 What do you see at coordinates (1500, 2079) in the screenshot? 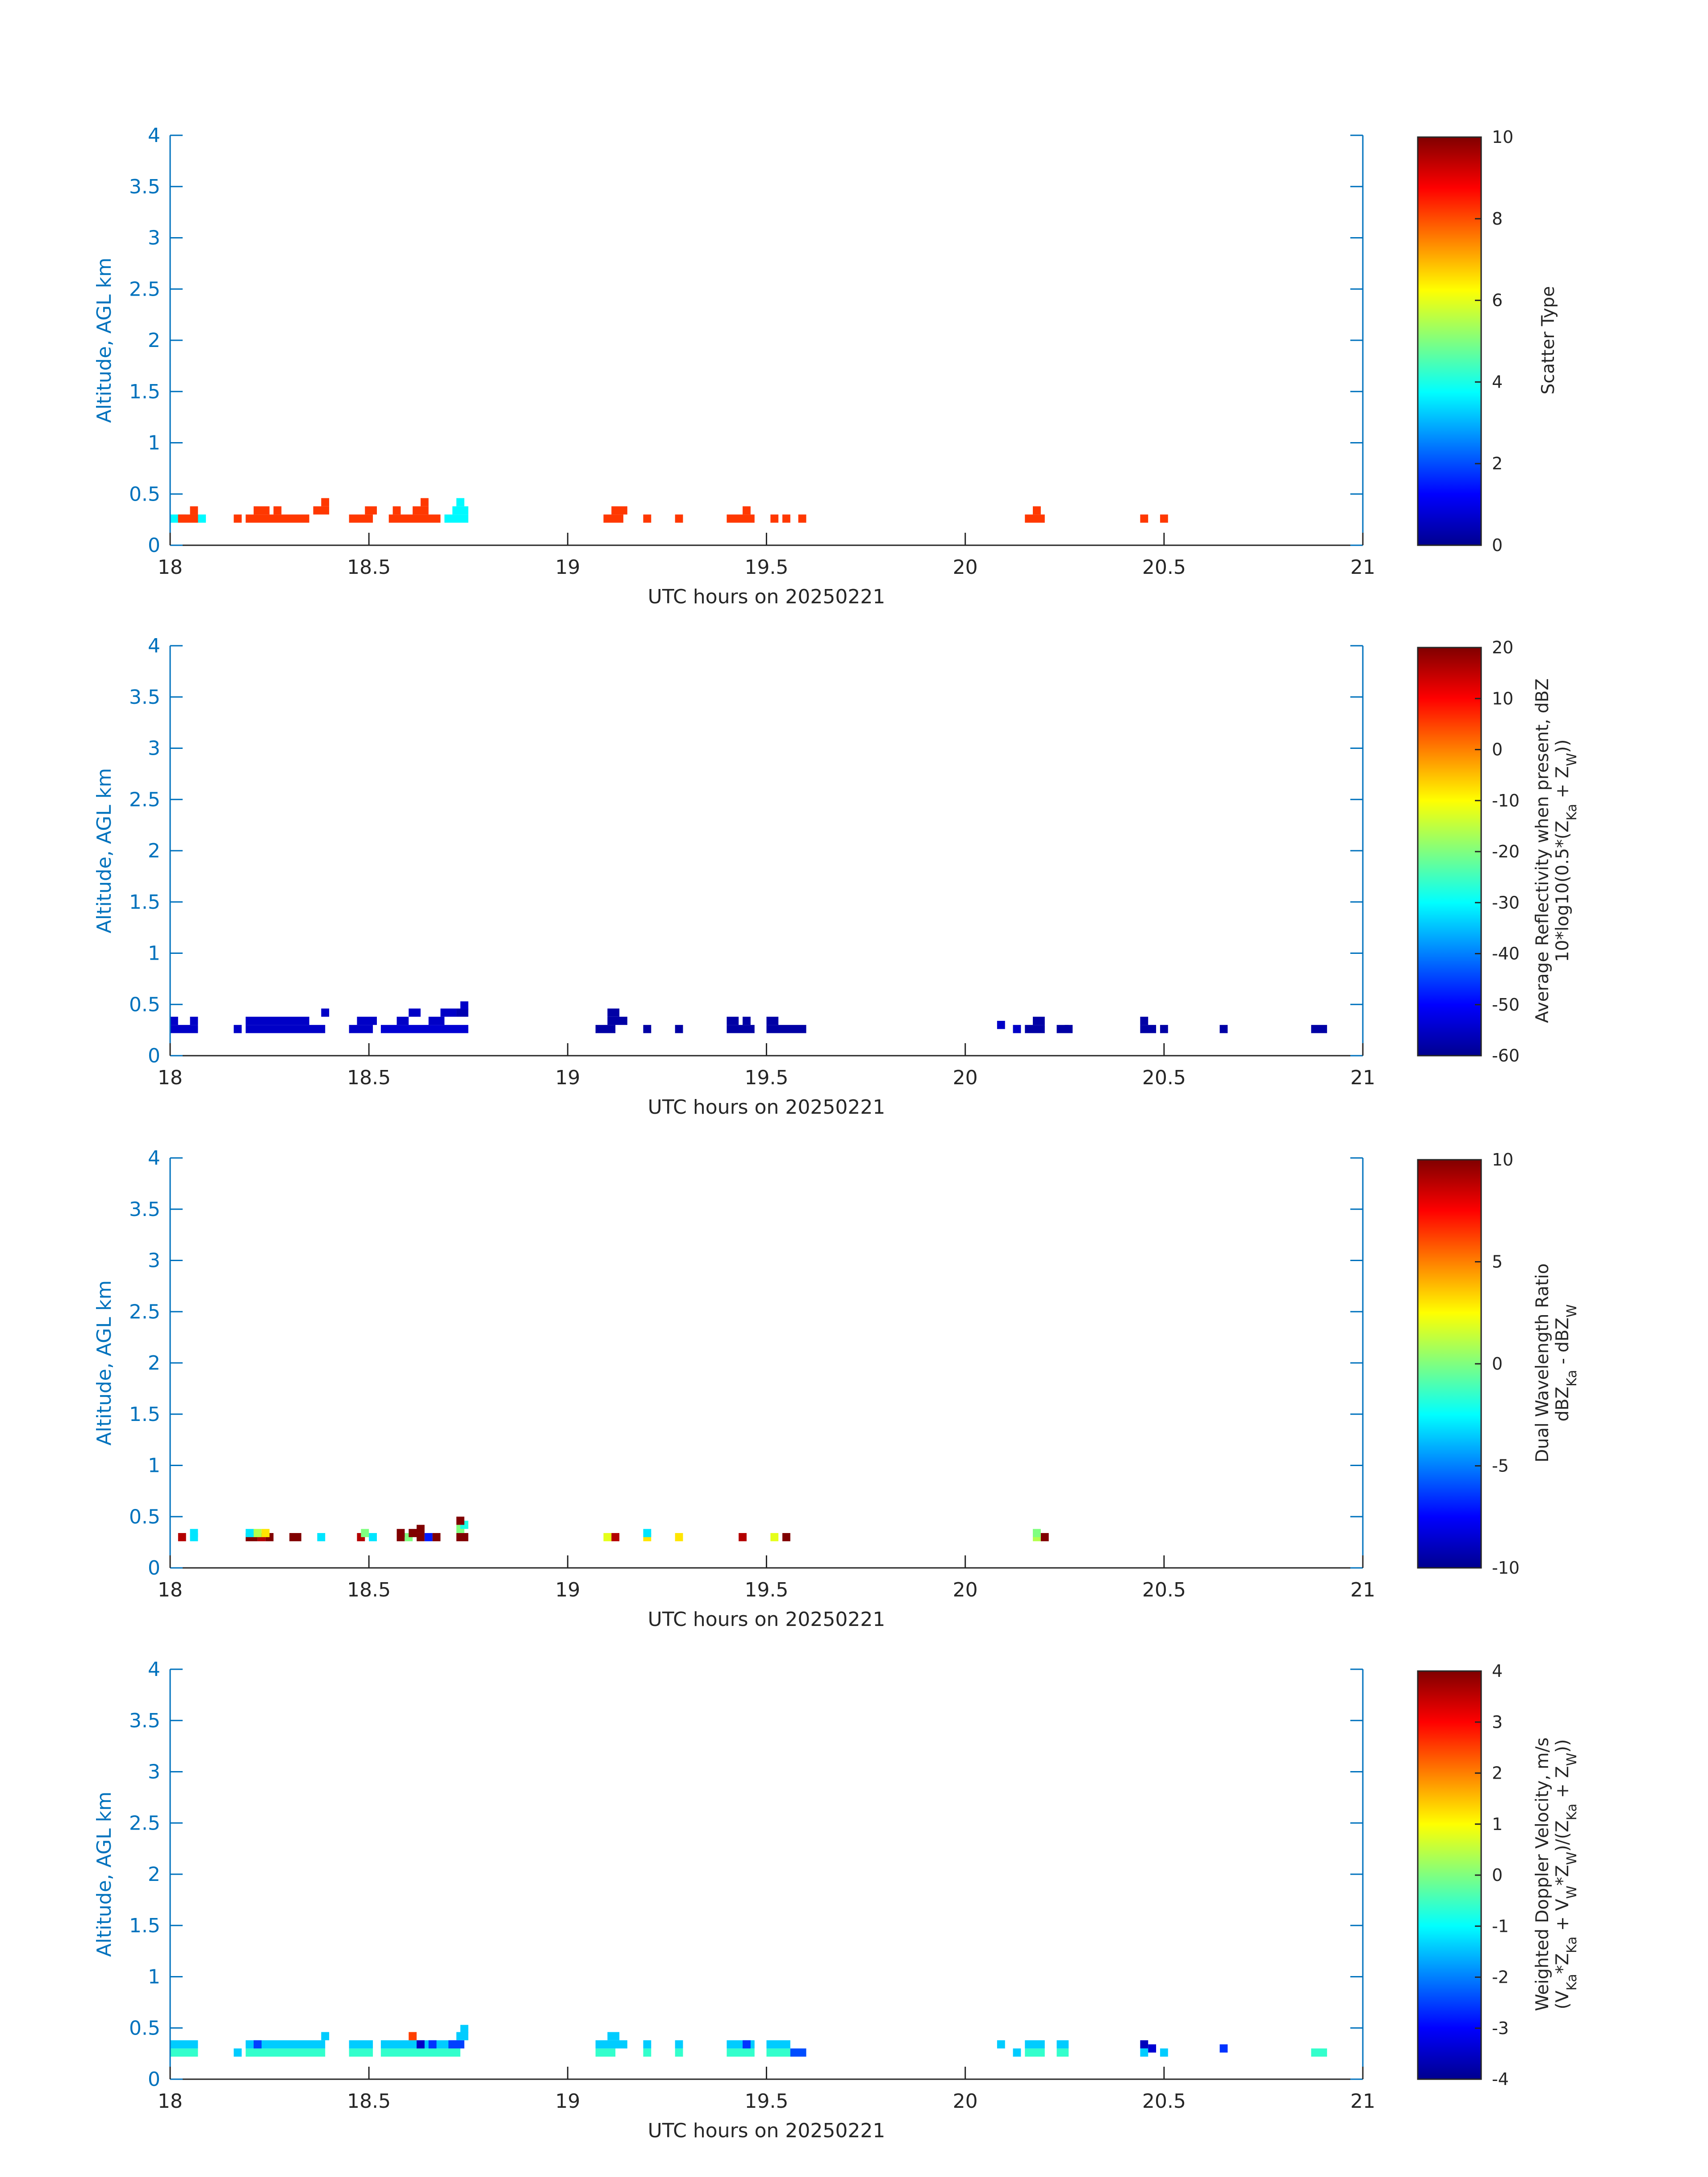
I see `colorbar-tick-label: -4` at bounding box center [1500, 2079].